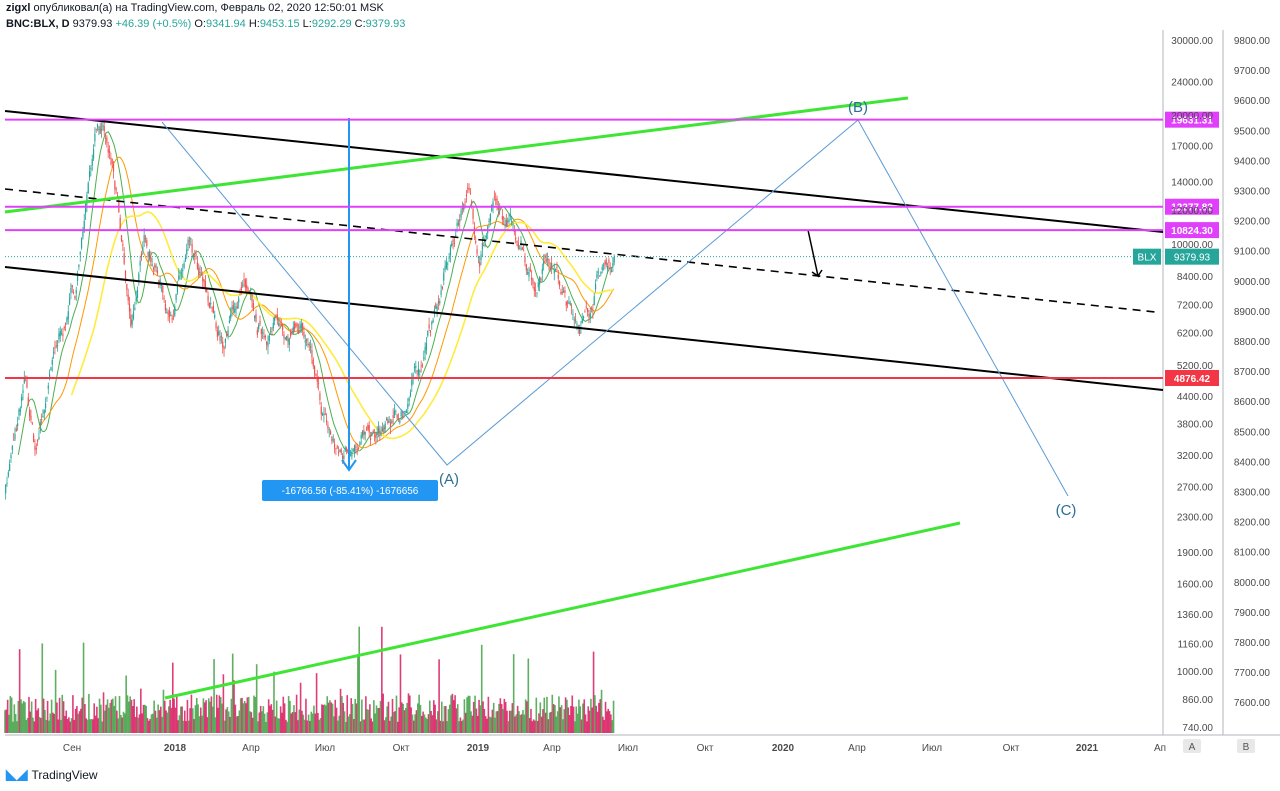 Image resolution: width=1280 pixels, height=791 pixels. I want to click on green-trend-lower, so click(562, 610).